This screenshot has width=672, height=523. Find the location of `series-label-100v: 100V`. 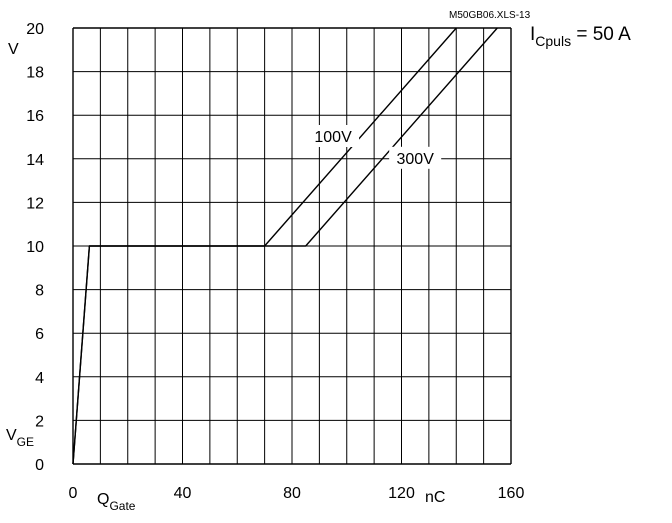

series-label-100v: 100V is located at coordinates (333, 137).